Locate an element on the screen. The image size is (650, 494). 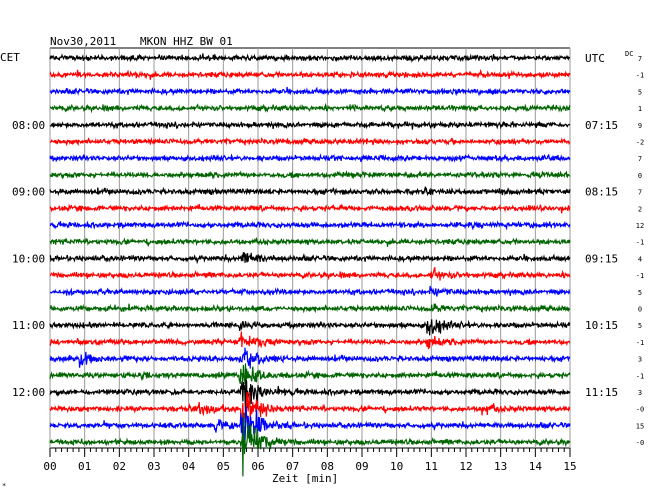
left-hour-label: 11:00 is located at coordinates (28, 325).